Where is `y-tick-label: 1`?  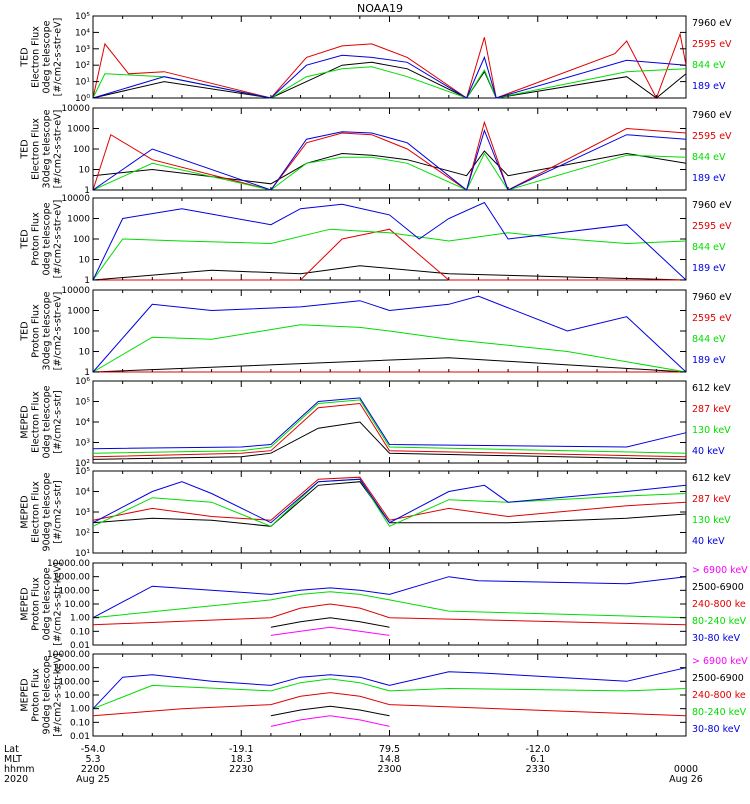
y-tick-label: 1 is located at coordinates (87, 191).